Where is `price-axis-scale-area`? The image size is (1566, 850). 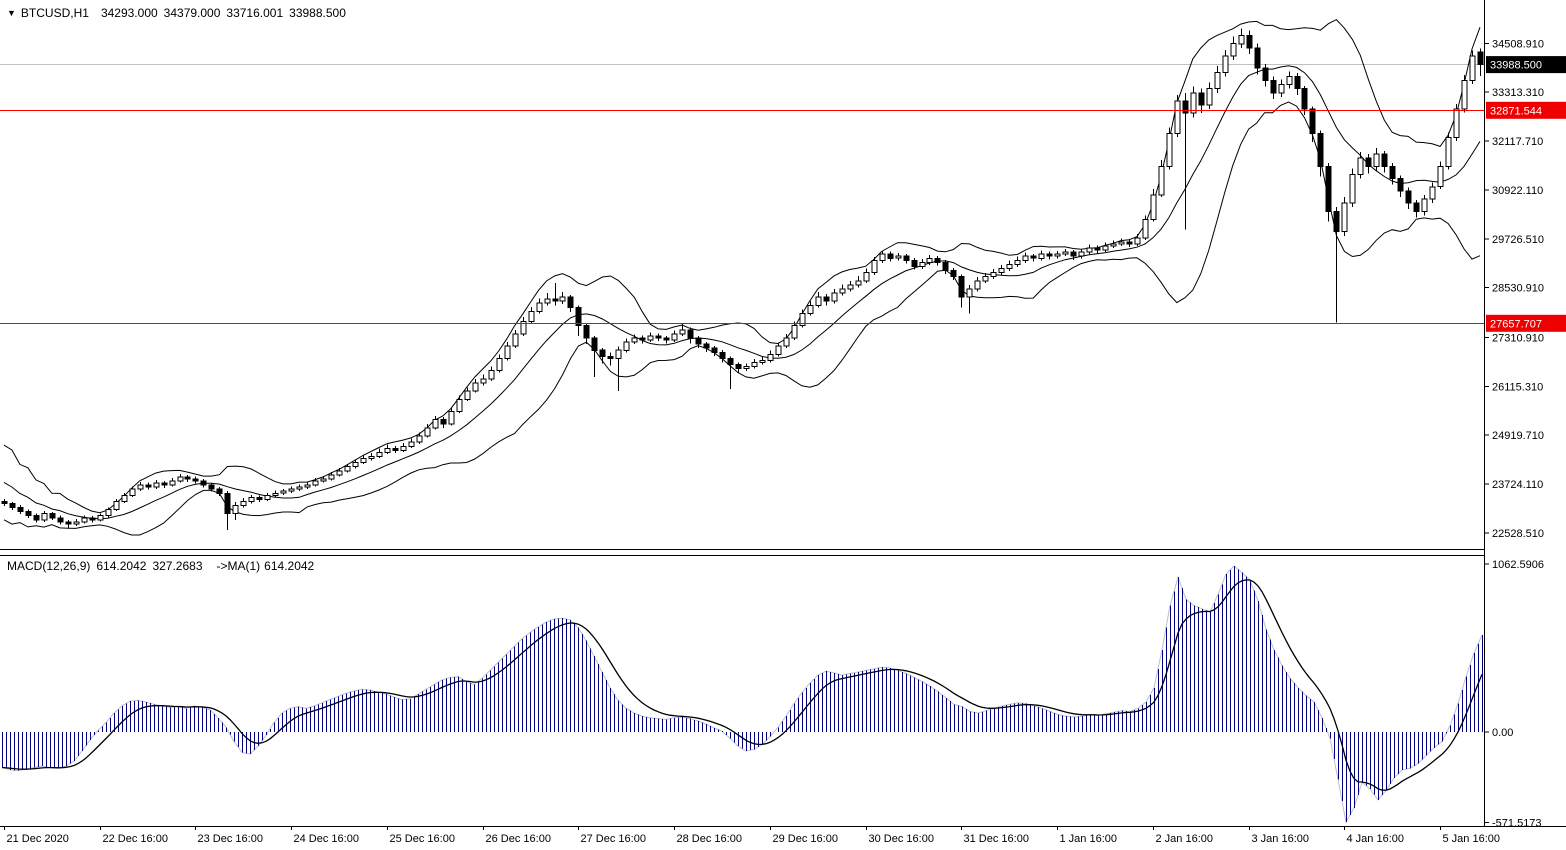 price-axis-scale-area is located at coordinates (1525, 413).